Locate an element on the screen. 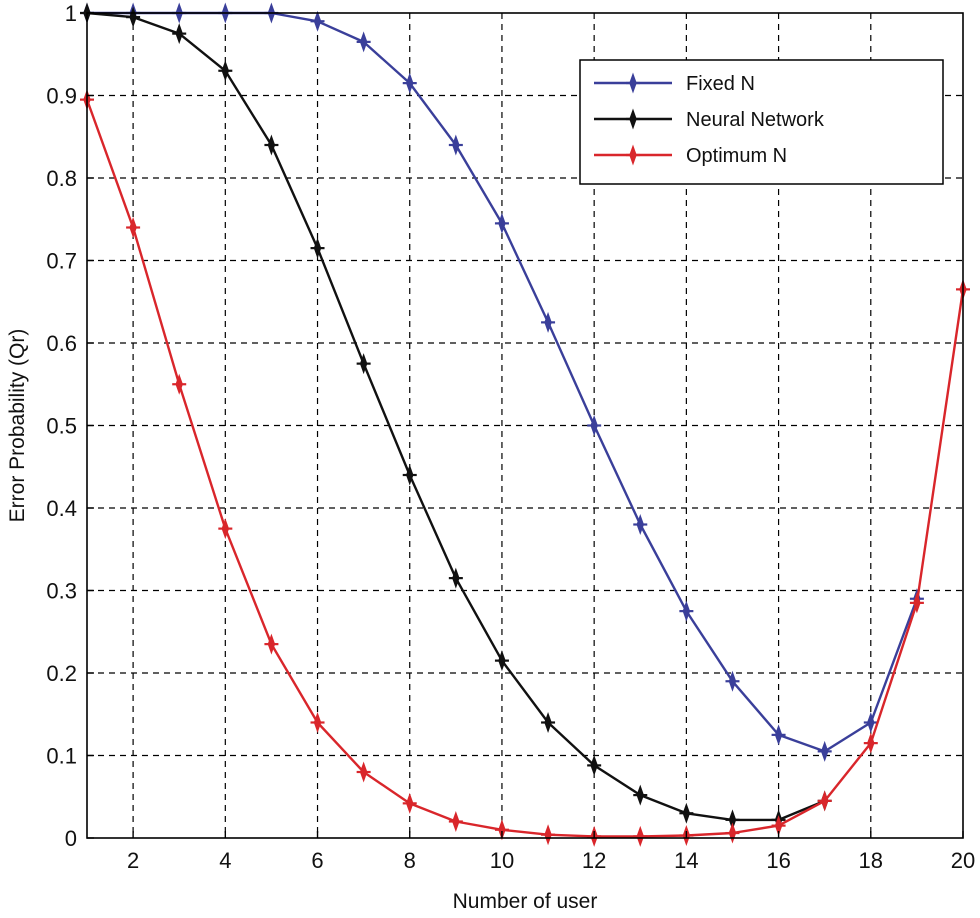 This screenshot has width=980, height=918. y-tick-label: 0.6 is located at coordinates (61, 343).